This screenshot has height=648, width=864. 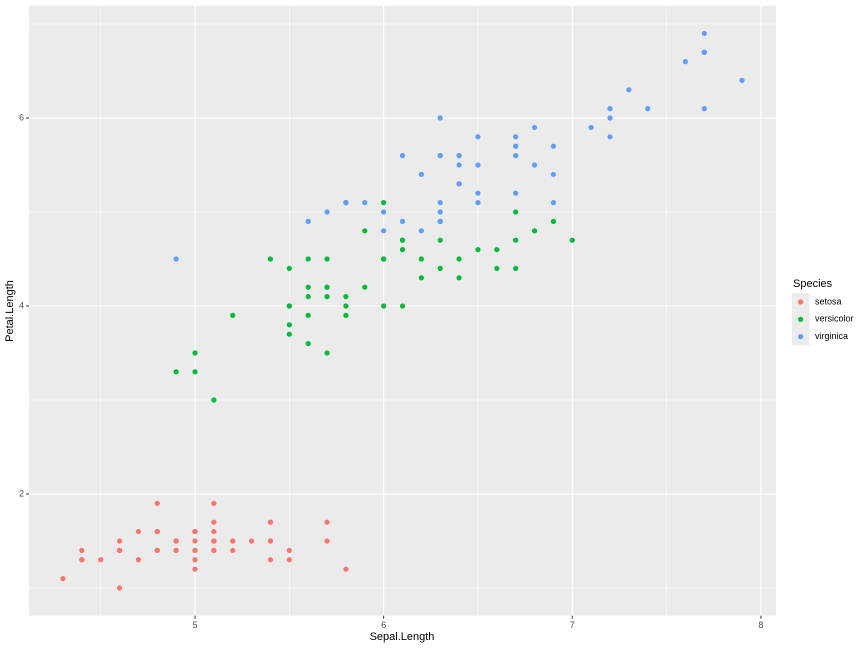 I want to click on legend-label: virginica, so click(x=831, y=336).